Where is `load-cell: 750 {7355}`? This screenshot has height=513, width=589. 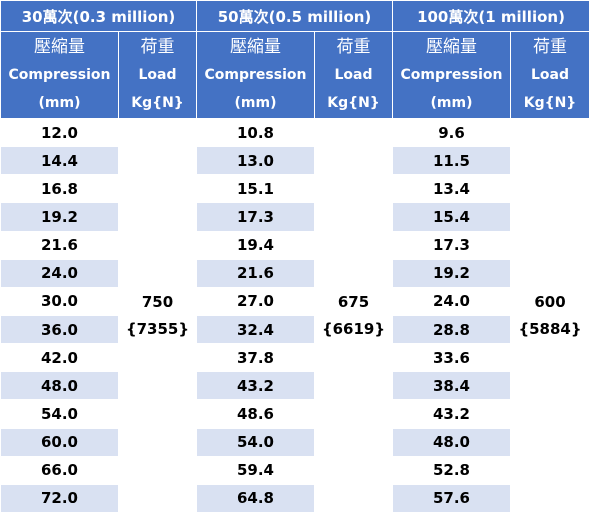
load-cell: 750 {7355} is located at coordinates (157, 315).